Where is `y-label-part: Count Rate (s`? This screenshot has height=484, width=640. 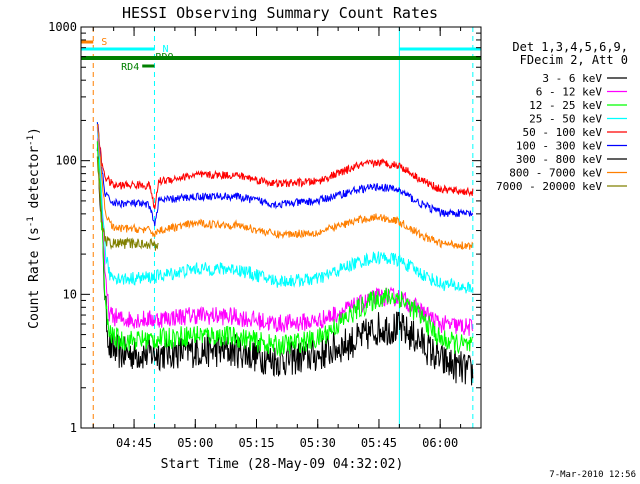
y-label-part: Count Rate (s is located at coordinates (34, 278).